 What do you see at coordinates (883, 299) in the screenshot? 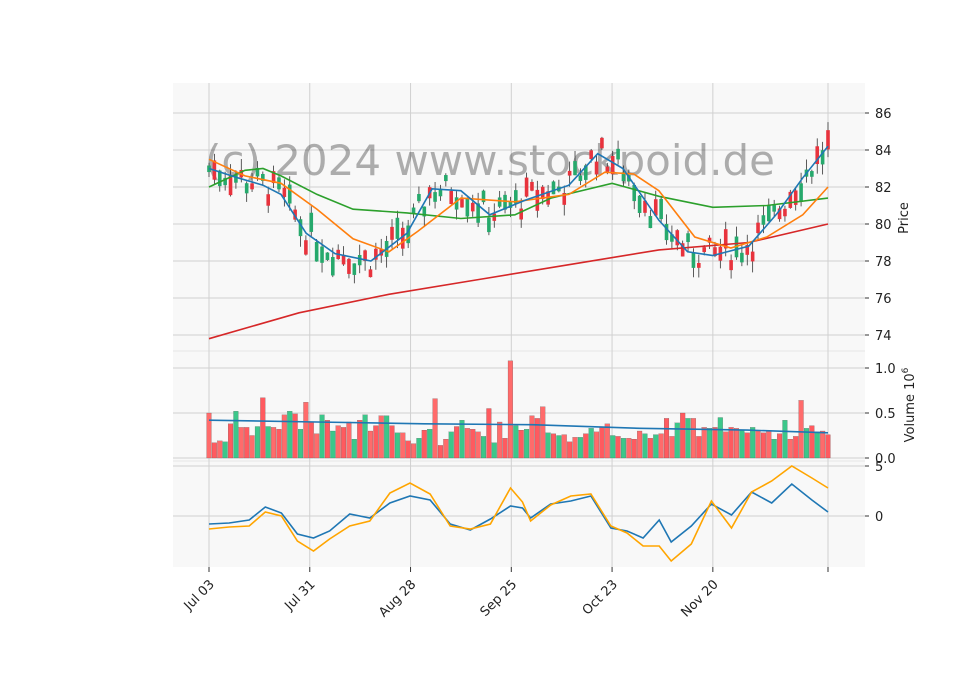
I see `price-tick-label: 76` at bounding box center [883, 299].